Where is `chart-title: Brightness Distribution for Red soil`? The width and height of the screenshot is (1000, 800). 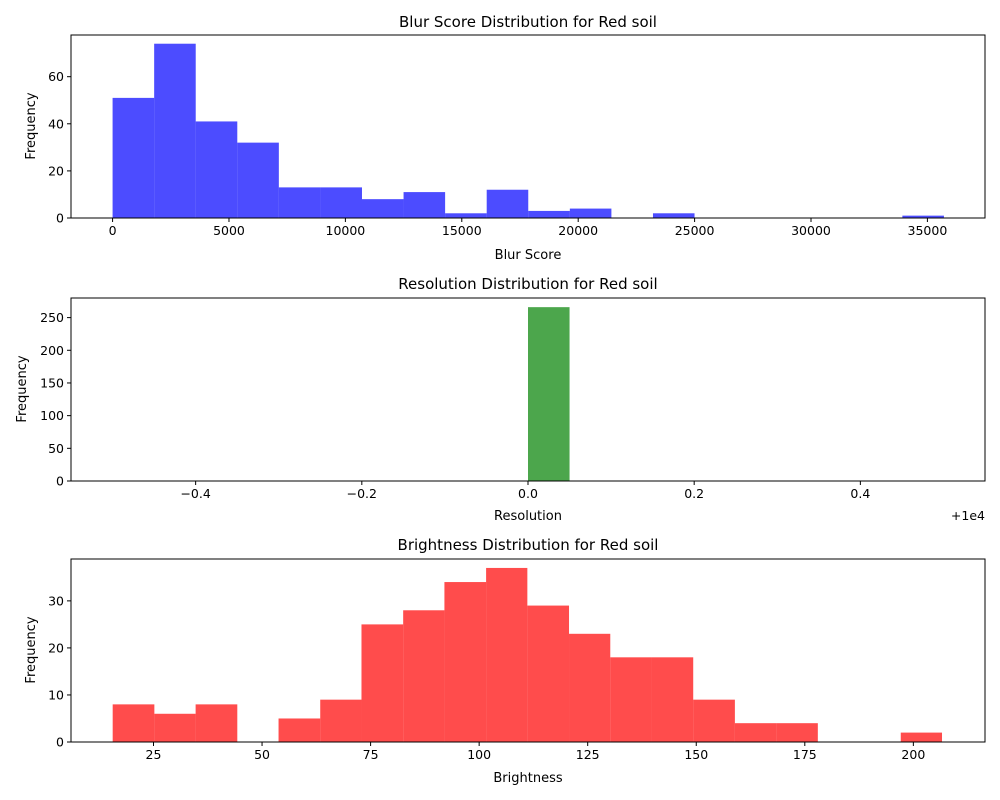 chart-title: Brightness Distribution for Red soil is located at coordinates (528, 545).